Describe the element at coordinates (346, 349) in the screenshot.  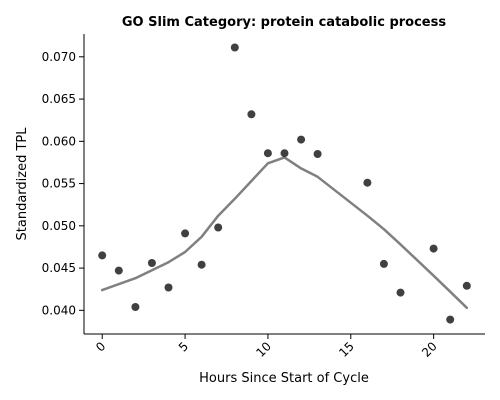
I see `x-tick-label-15: 15` at that location.